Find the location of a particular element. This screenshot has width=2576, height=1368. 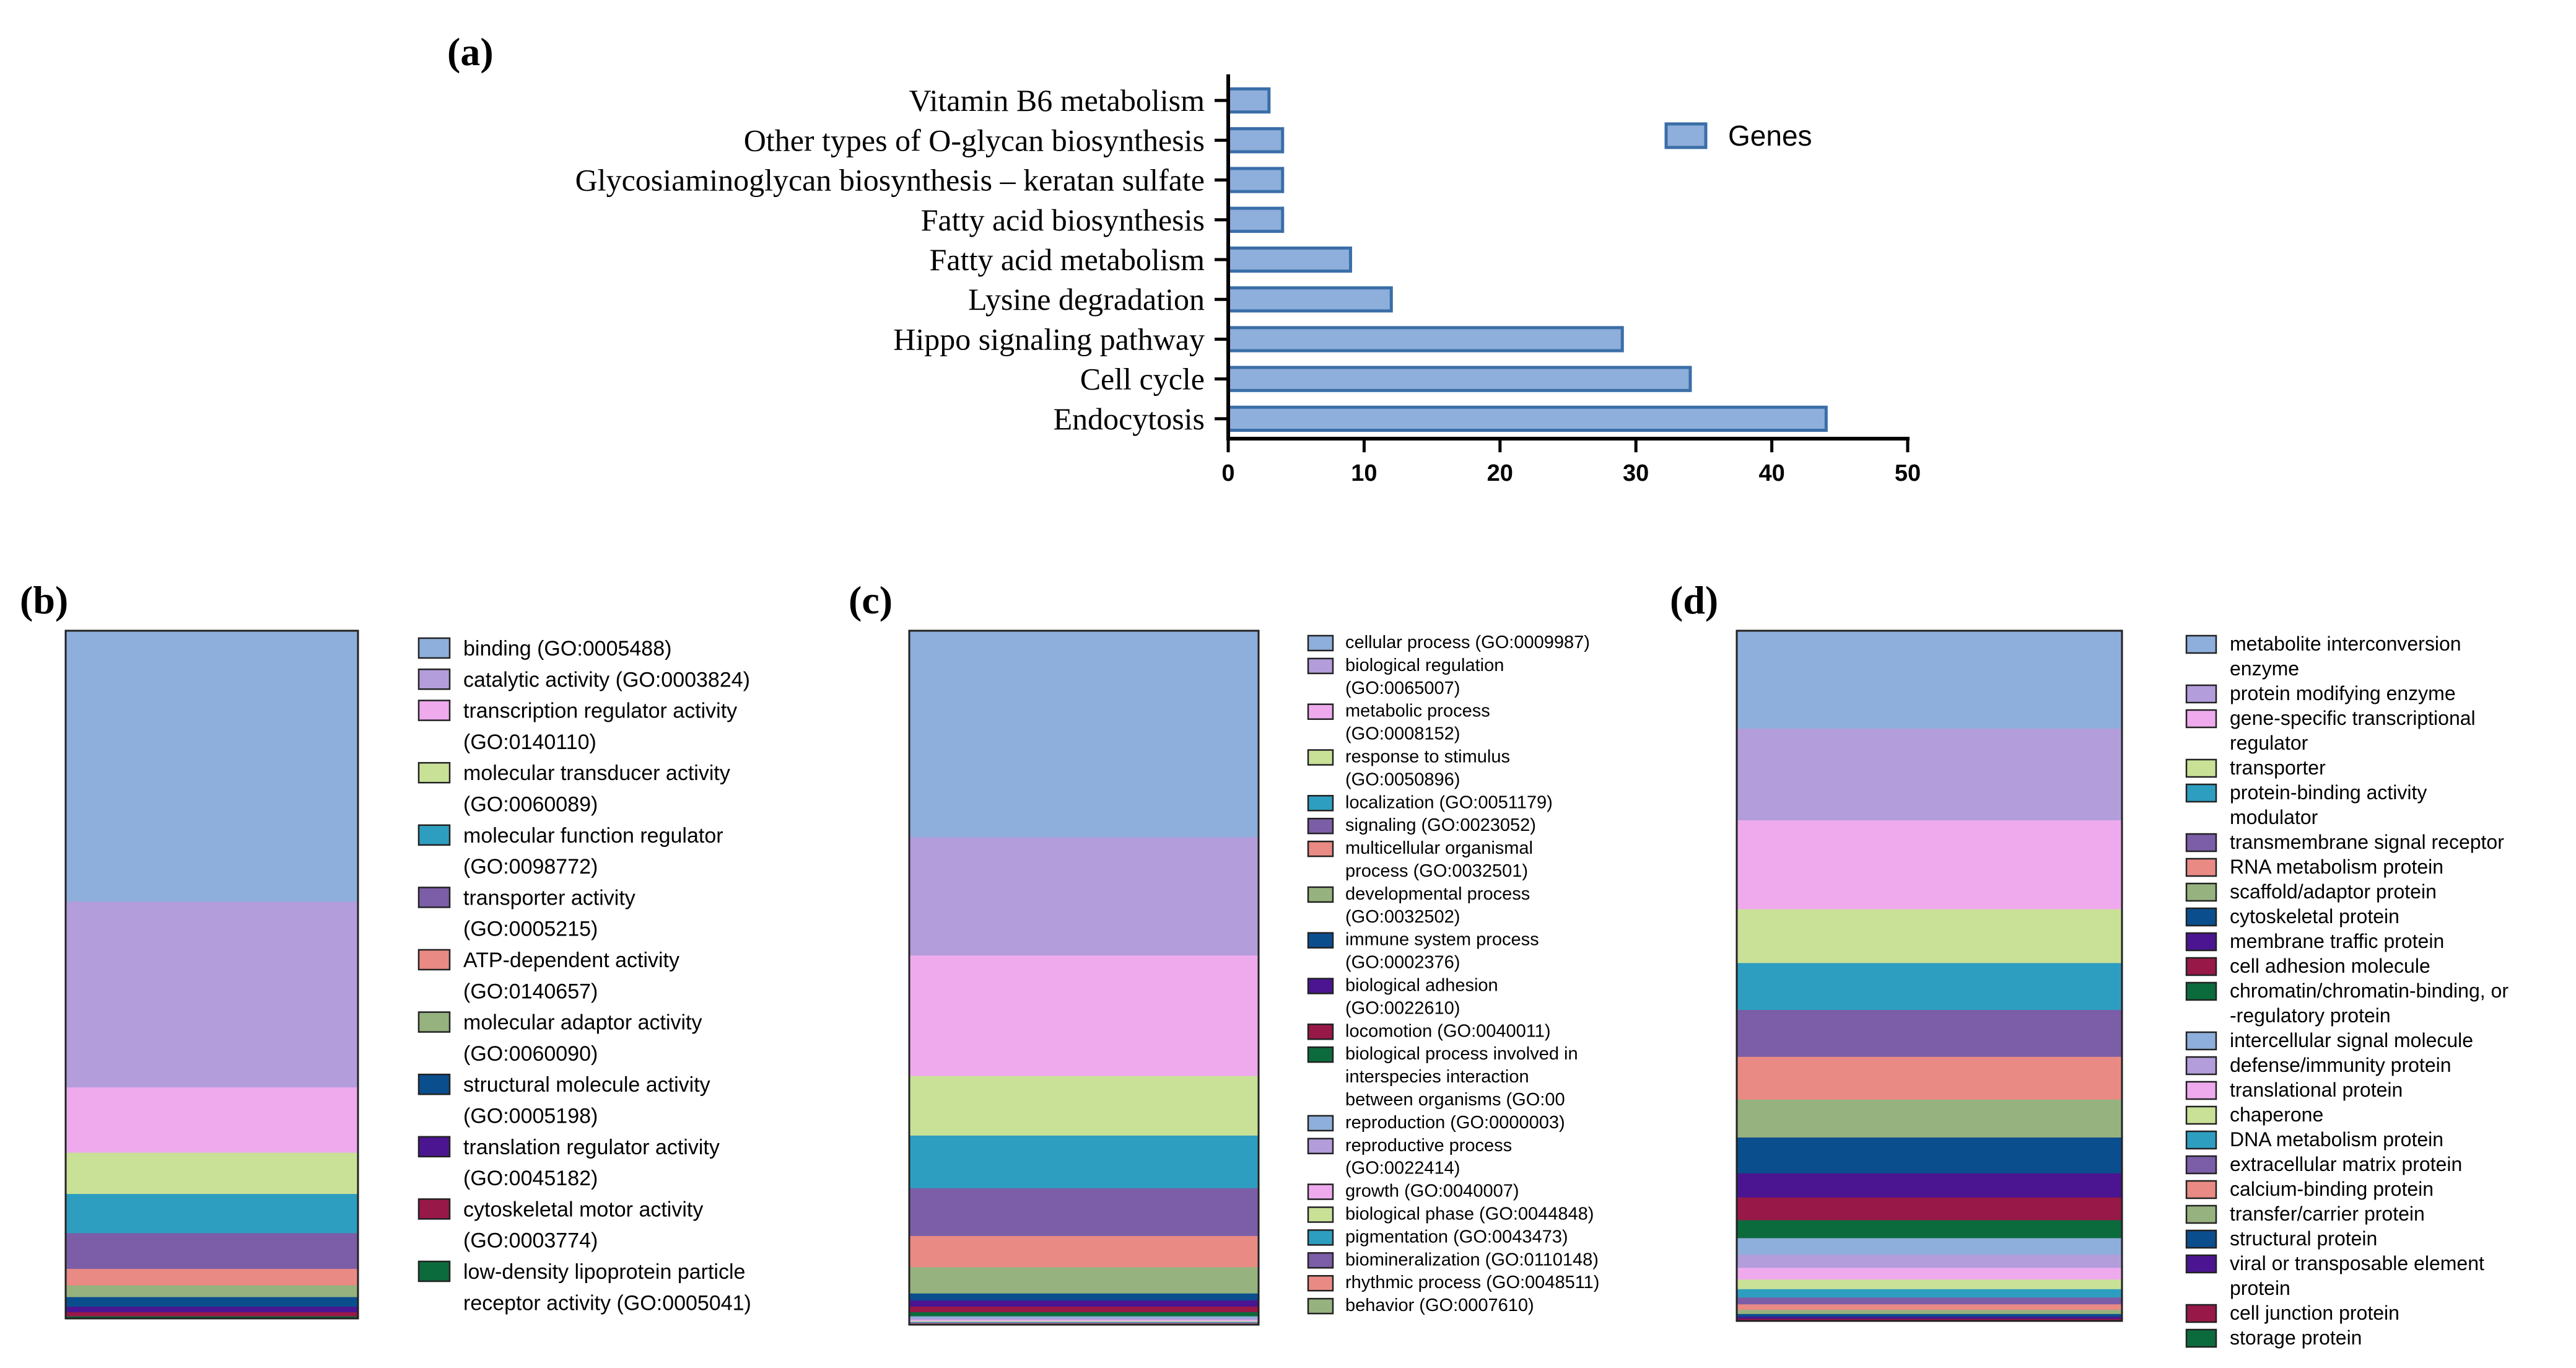

legend-label: reproductive process is located at coordinates (1428, 1145).